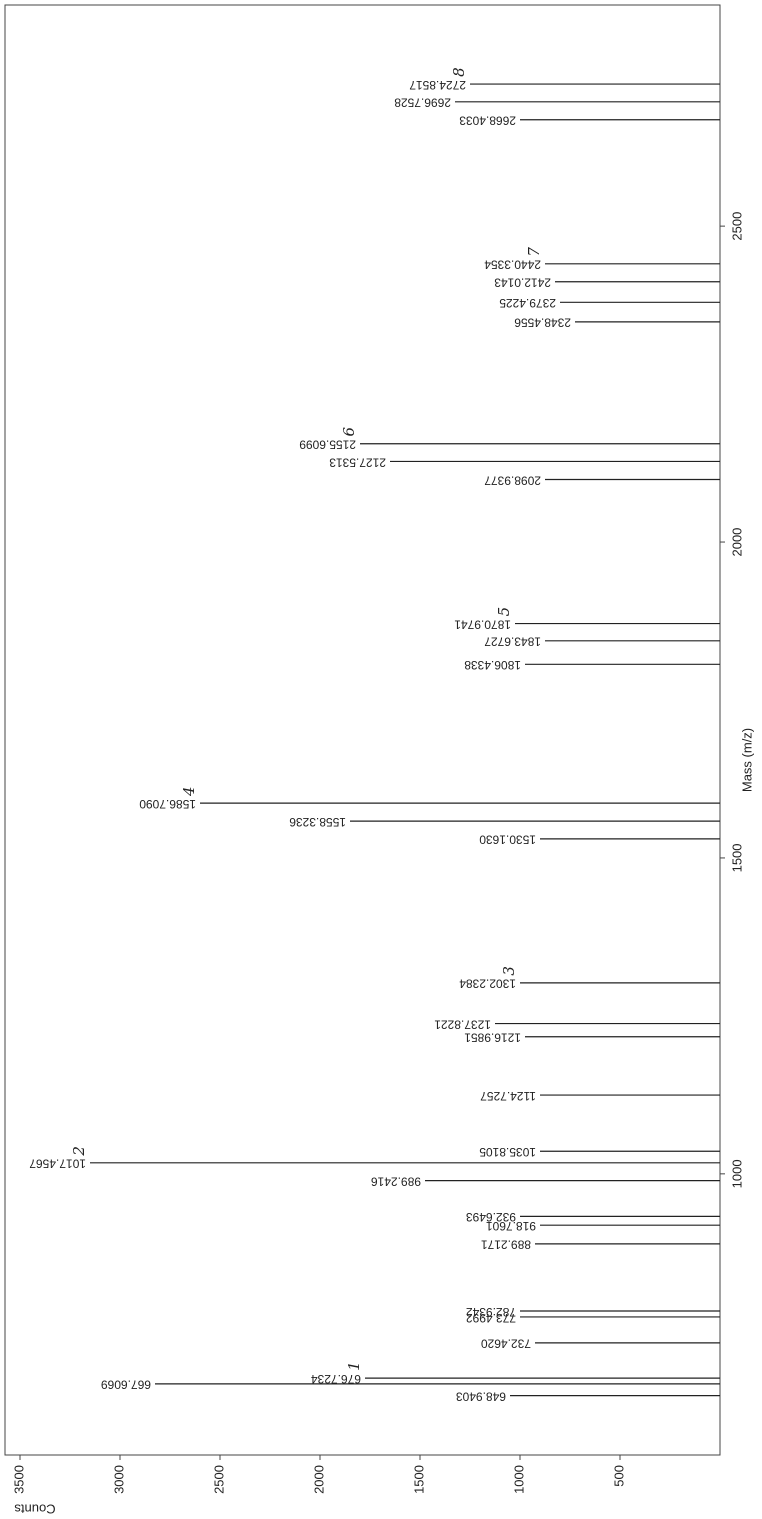 The height and width of the screenshot is (1519, 762). What do you see at coordinates (504, 612) in the screenshot?
I see `annotation: 5` at bounding box center [504, 612].